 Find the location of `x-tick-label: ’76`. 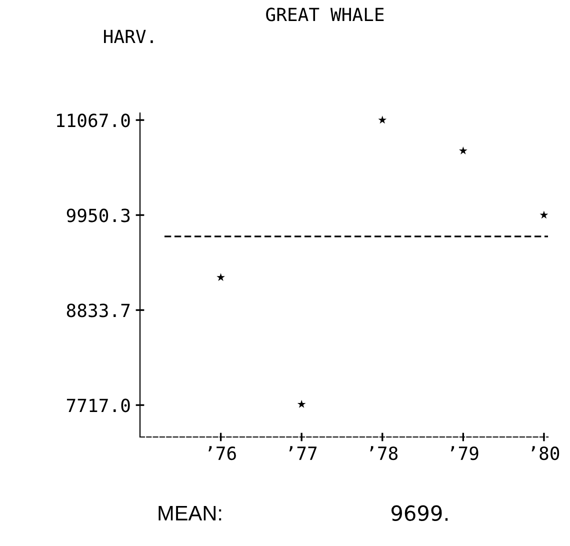

x-tick-label: ’76 is located at coordinates (222, 453).